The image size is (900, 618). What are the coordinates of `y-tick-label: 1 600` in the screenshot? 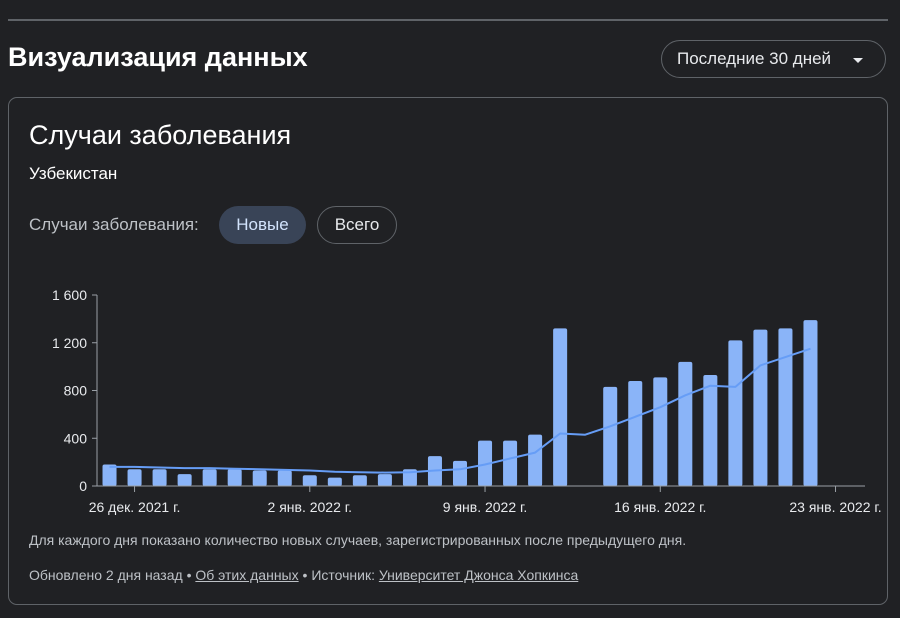 It's located at (69, 295).